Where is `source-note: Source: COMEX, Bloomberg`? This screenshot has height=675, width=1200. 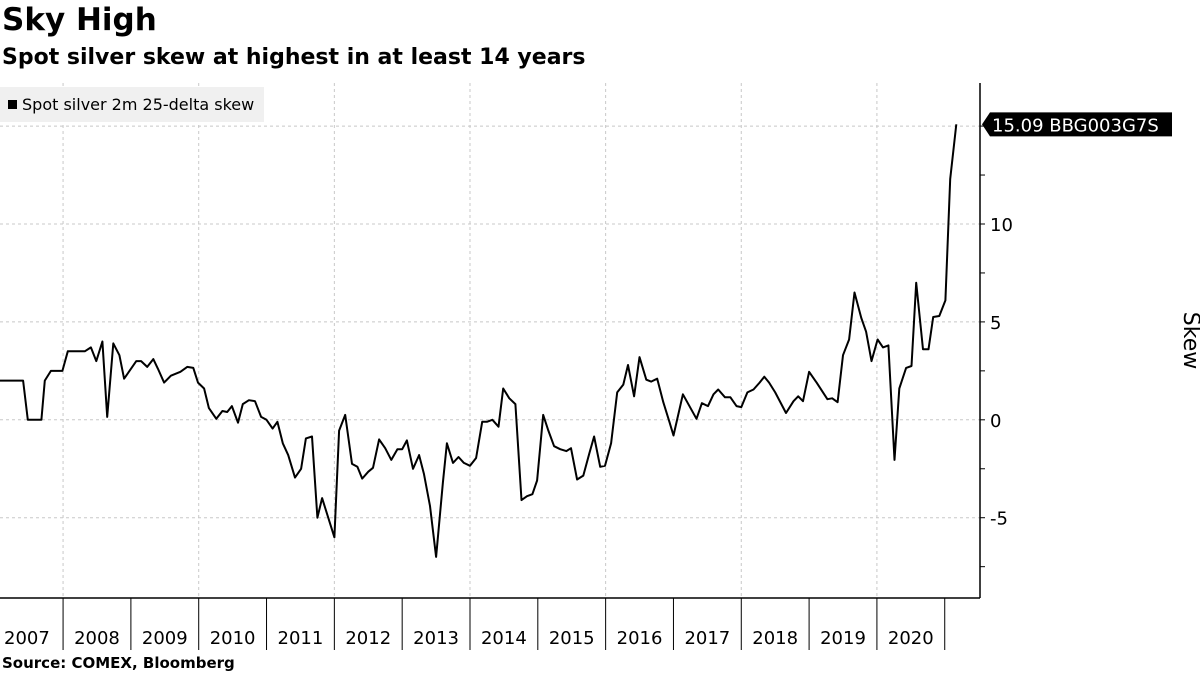
source-note: Source: COMEX, Bloomberg is located at coordinates (118, 663).